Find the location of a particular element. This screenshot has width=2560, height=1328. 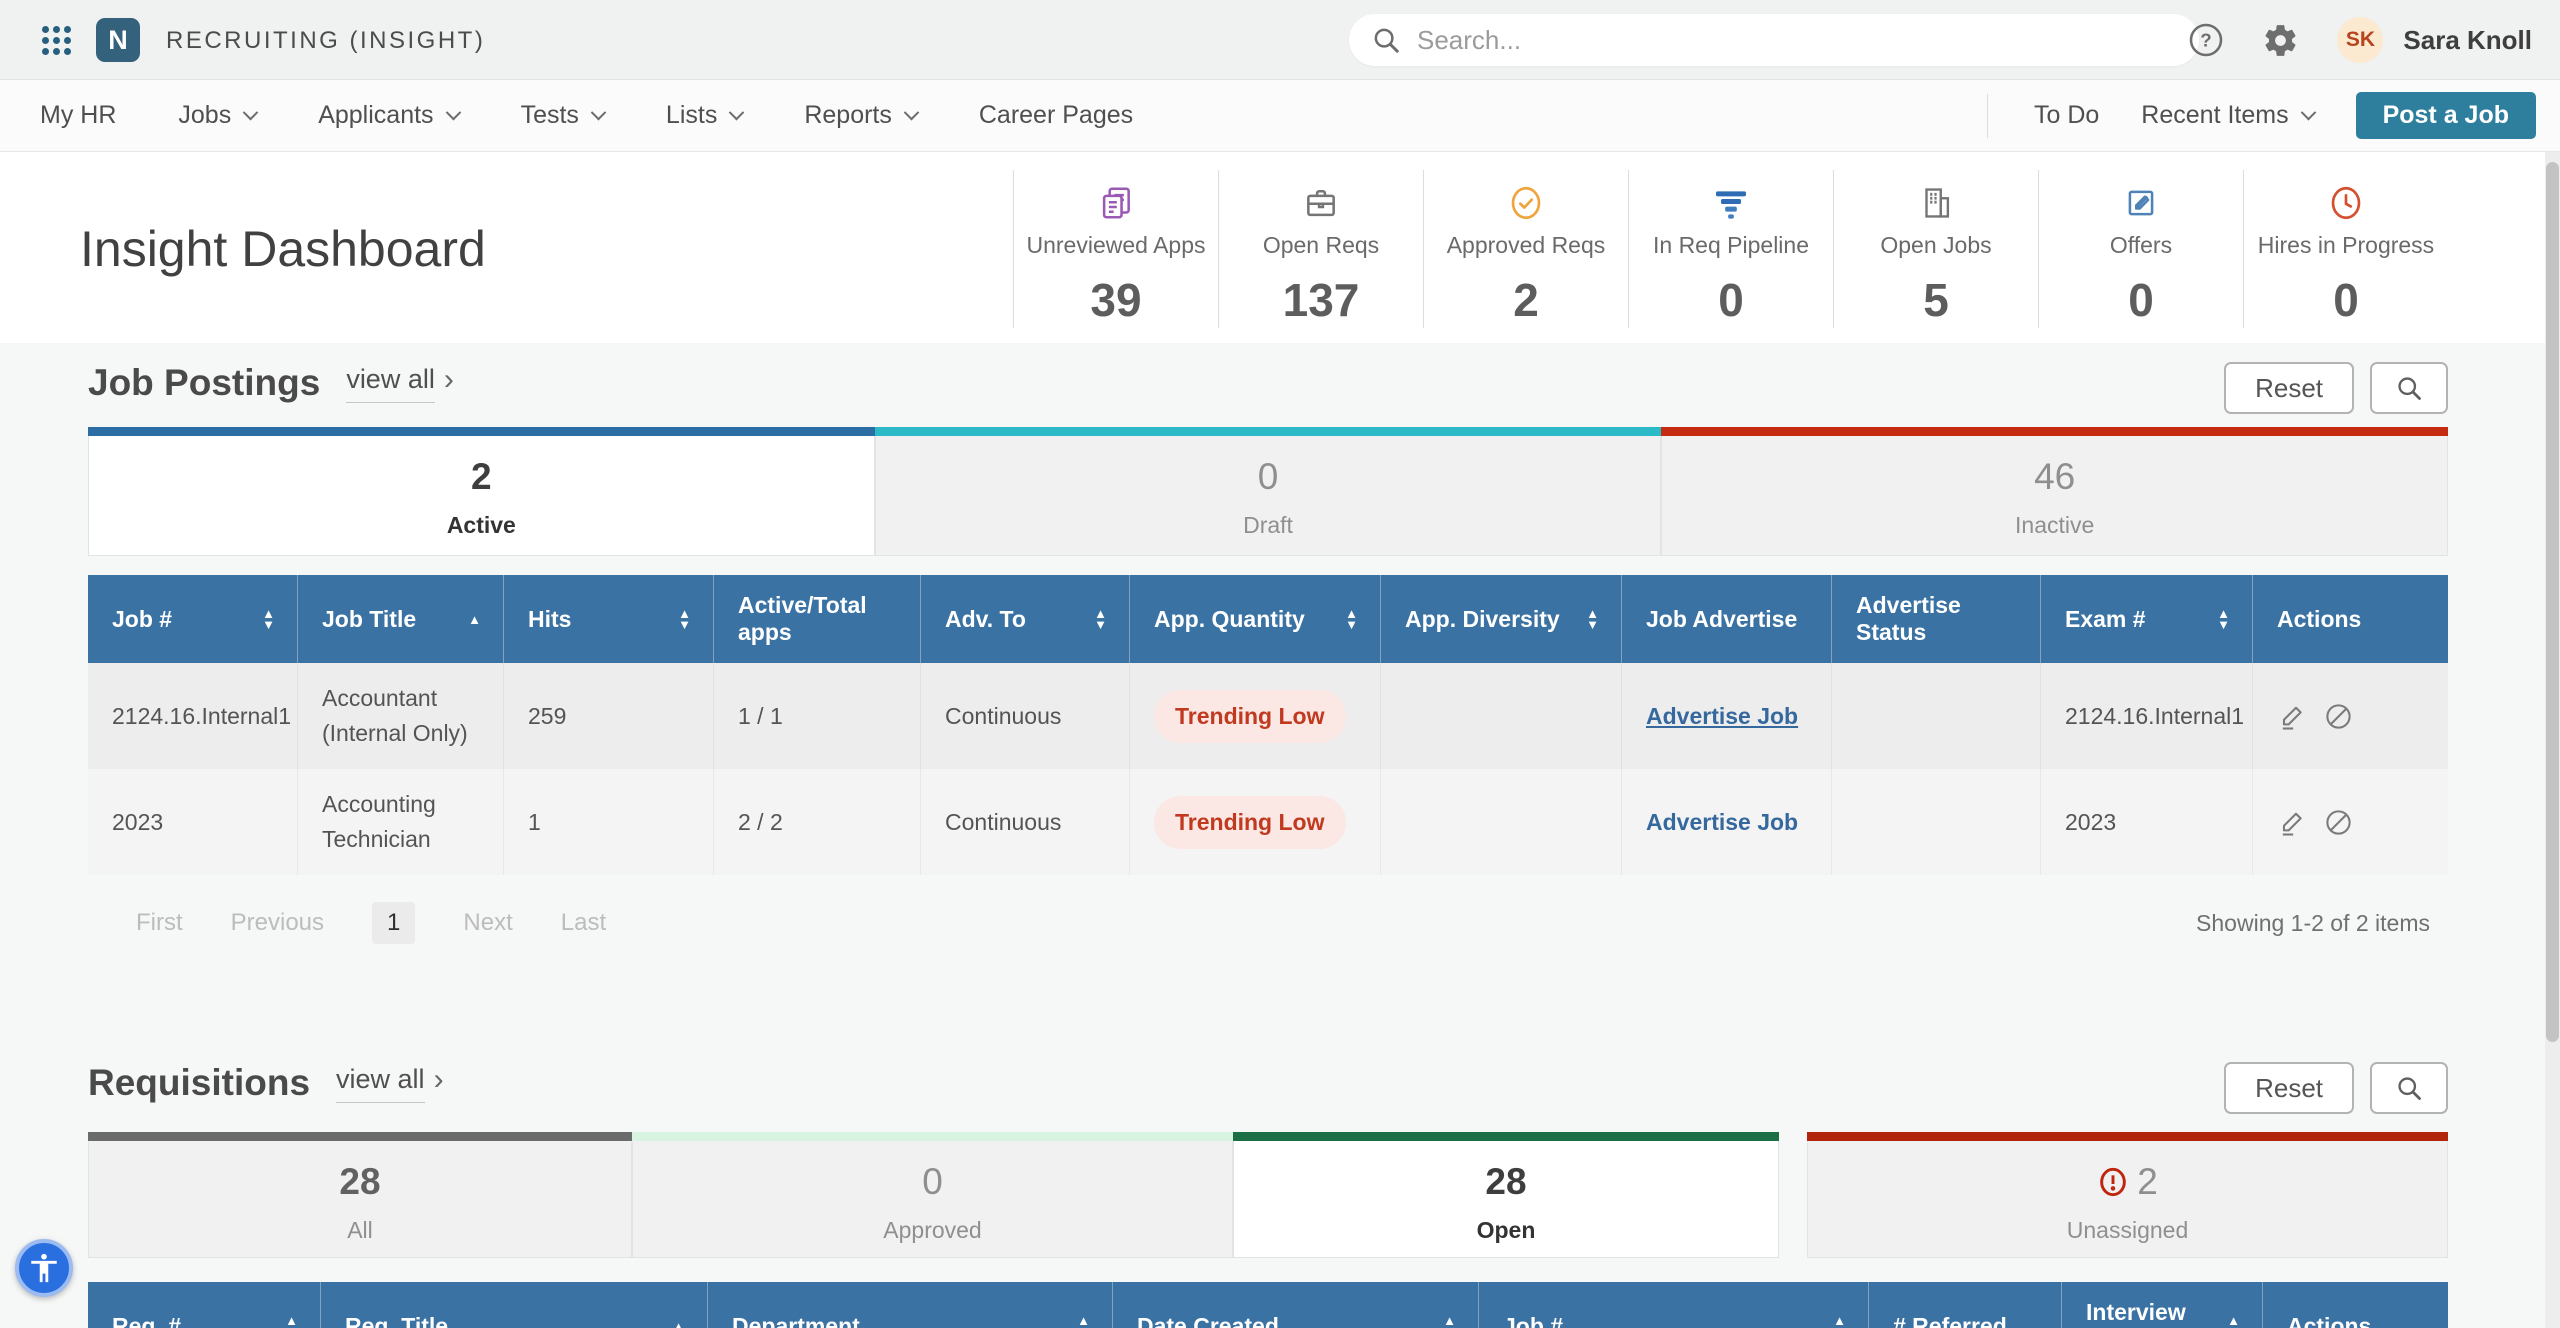

user-name: Sara Knoll is located at coordinates (2467, 39).